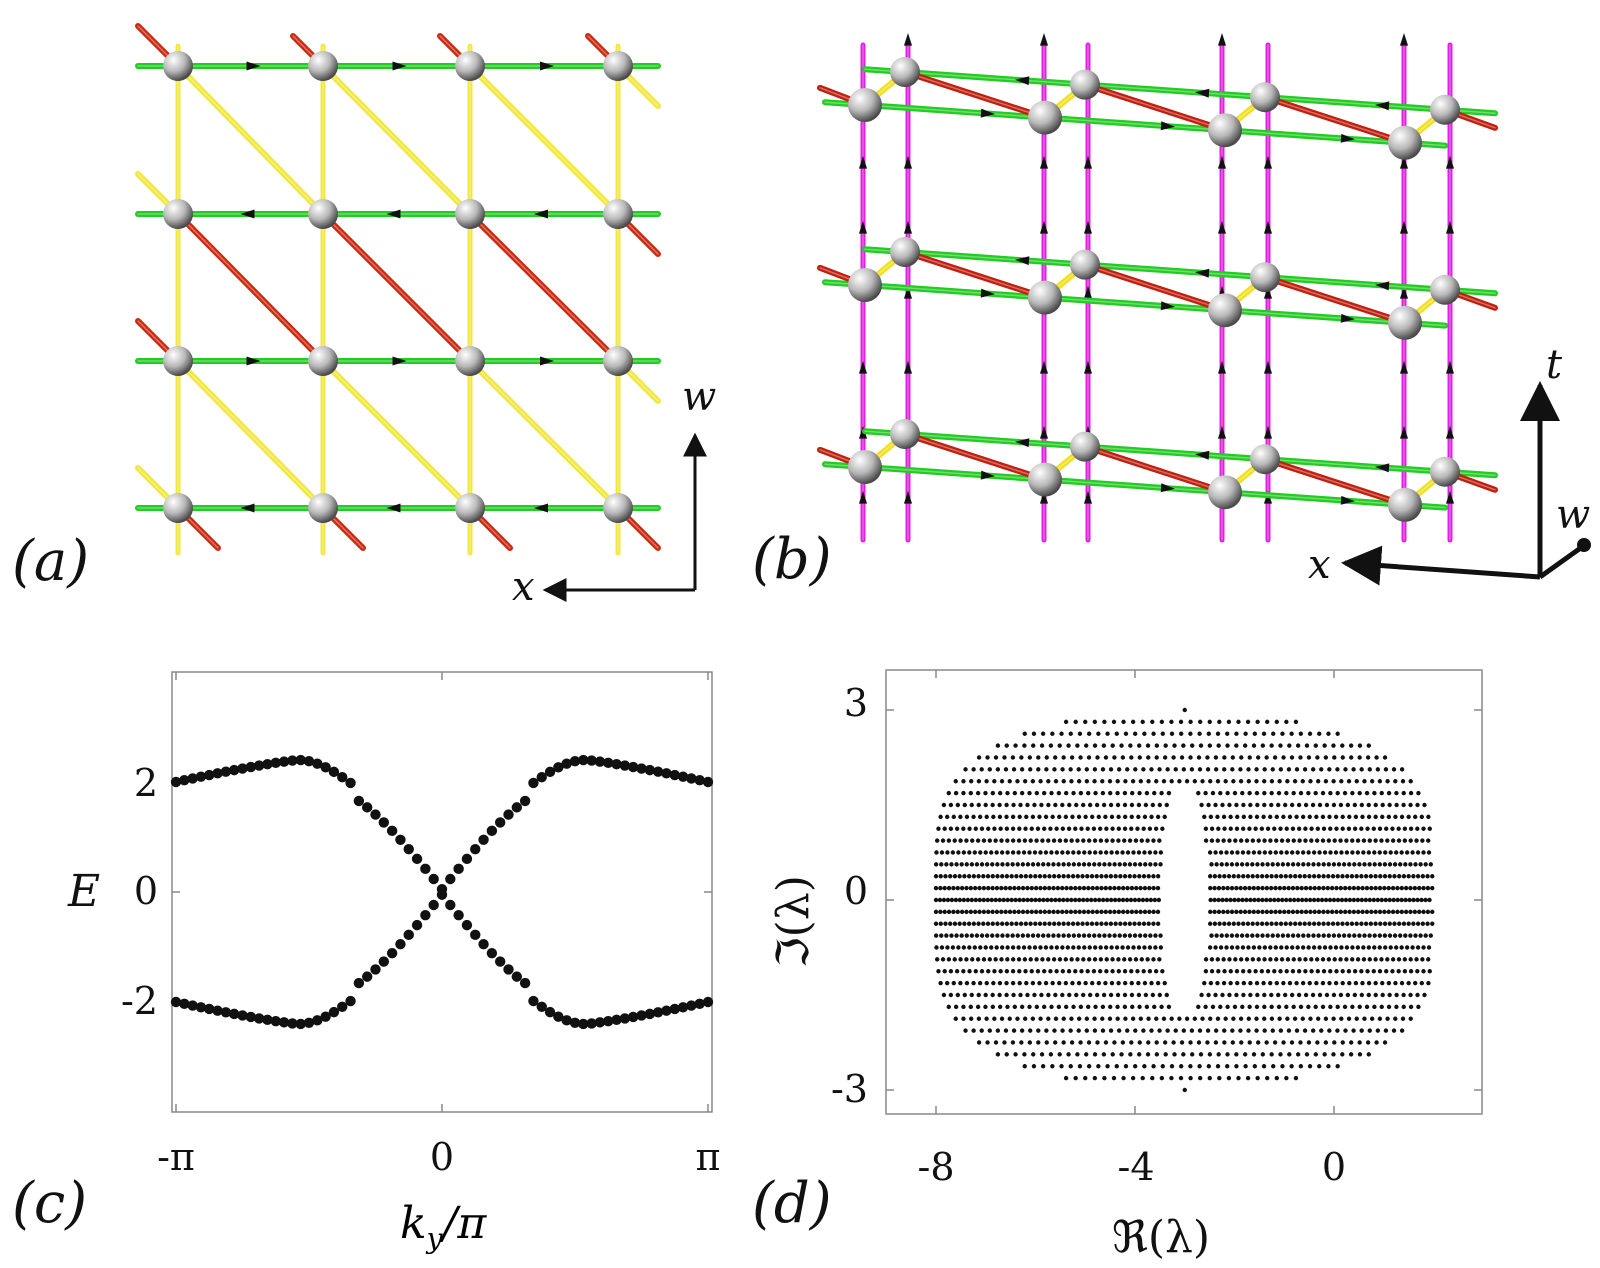 This screenshot has width=1600, height=1268. I want to click on diagonal-bond-highlight, so click(396, 140).